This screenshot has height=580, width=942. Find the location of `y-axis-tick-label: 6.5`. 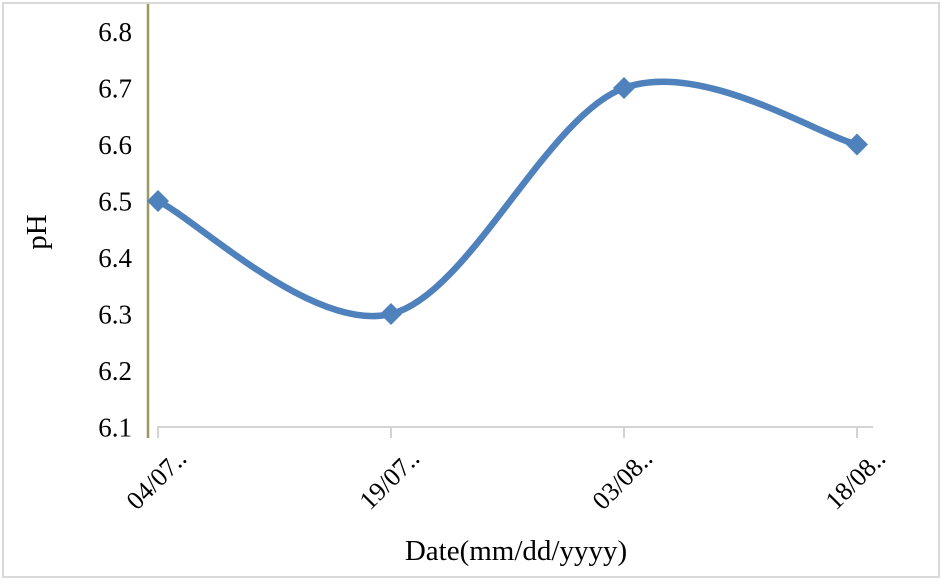

y-axis-tick-label: 6.5 is located at coordinates (115, 201).